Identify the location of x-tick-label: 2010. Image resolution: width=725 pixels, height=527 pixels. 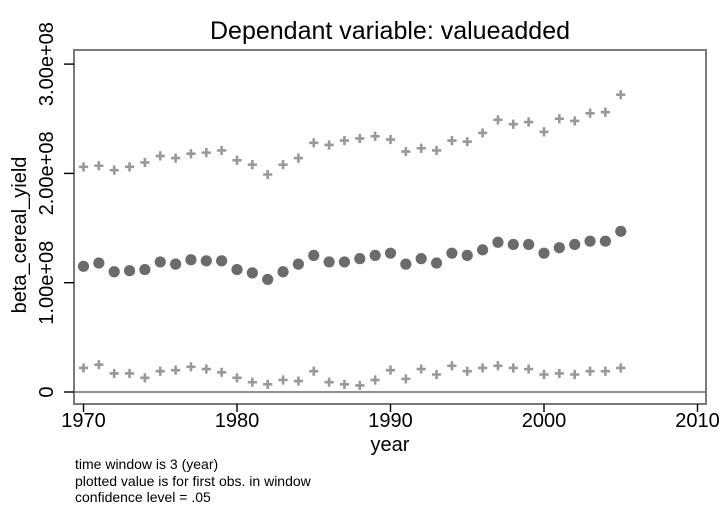
(697, 421).